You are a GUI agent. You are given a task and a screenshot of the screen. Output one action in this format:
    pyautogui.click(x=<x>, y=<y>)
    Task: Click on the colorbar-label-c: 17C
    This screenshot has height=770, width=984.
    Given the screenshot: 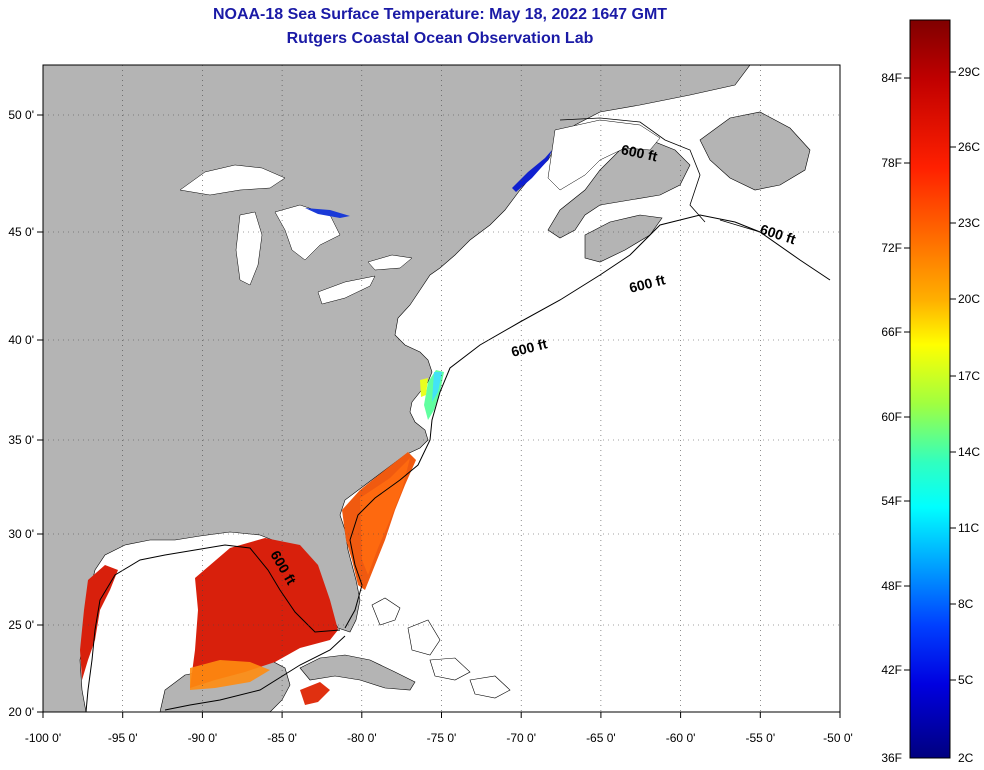 What is the action you would take?
    pyautogui.click(x=969, y=376)
    